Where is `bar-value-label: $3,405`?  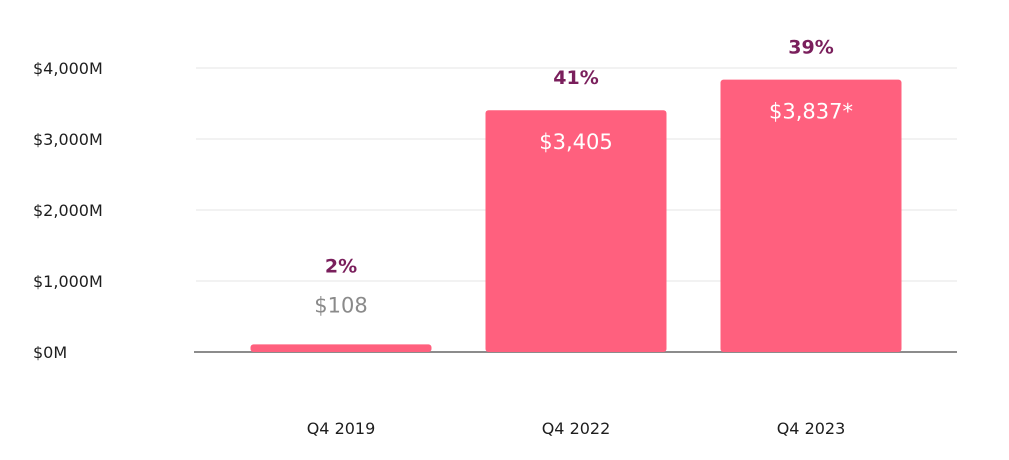
bar-value-label: $3,405 is located at coordinates (575, 142).